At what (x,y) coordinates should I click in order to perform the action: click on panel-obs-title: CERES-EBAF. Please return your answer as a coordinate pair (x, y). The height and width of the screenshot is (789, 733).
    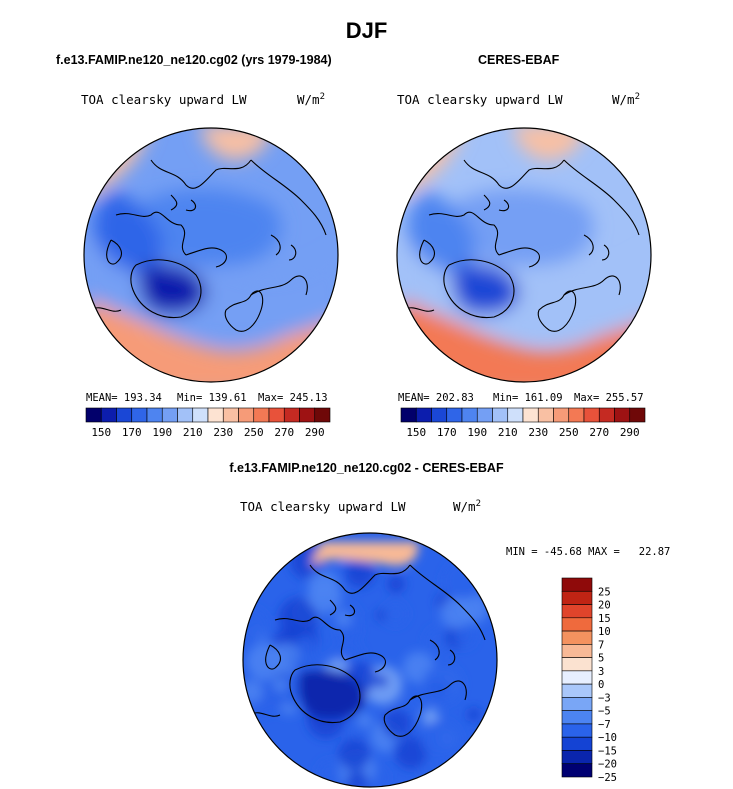
    Looking at the image, I should click on (519, 60).